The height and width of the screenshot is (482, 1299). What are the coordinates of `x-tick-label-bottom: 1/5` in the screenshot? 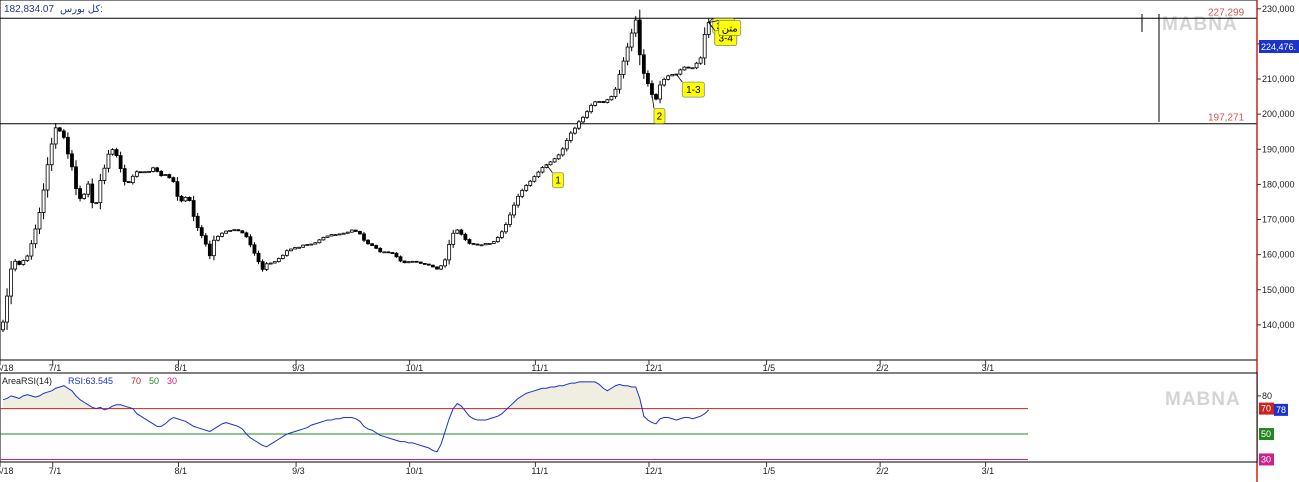 It's located at (769, 471).